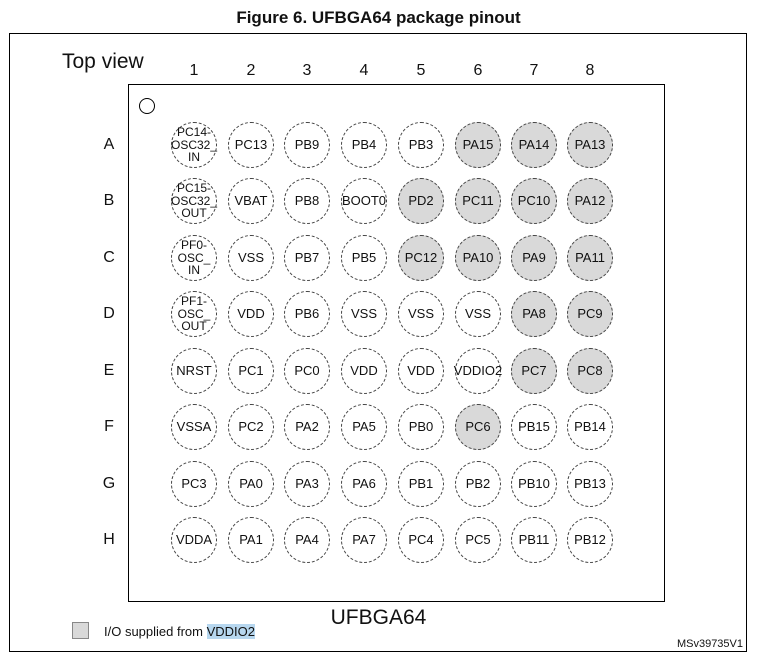 This screenshot has height=657, width=757. I want to click on ball-H3: PA4, so click(307, 540).